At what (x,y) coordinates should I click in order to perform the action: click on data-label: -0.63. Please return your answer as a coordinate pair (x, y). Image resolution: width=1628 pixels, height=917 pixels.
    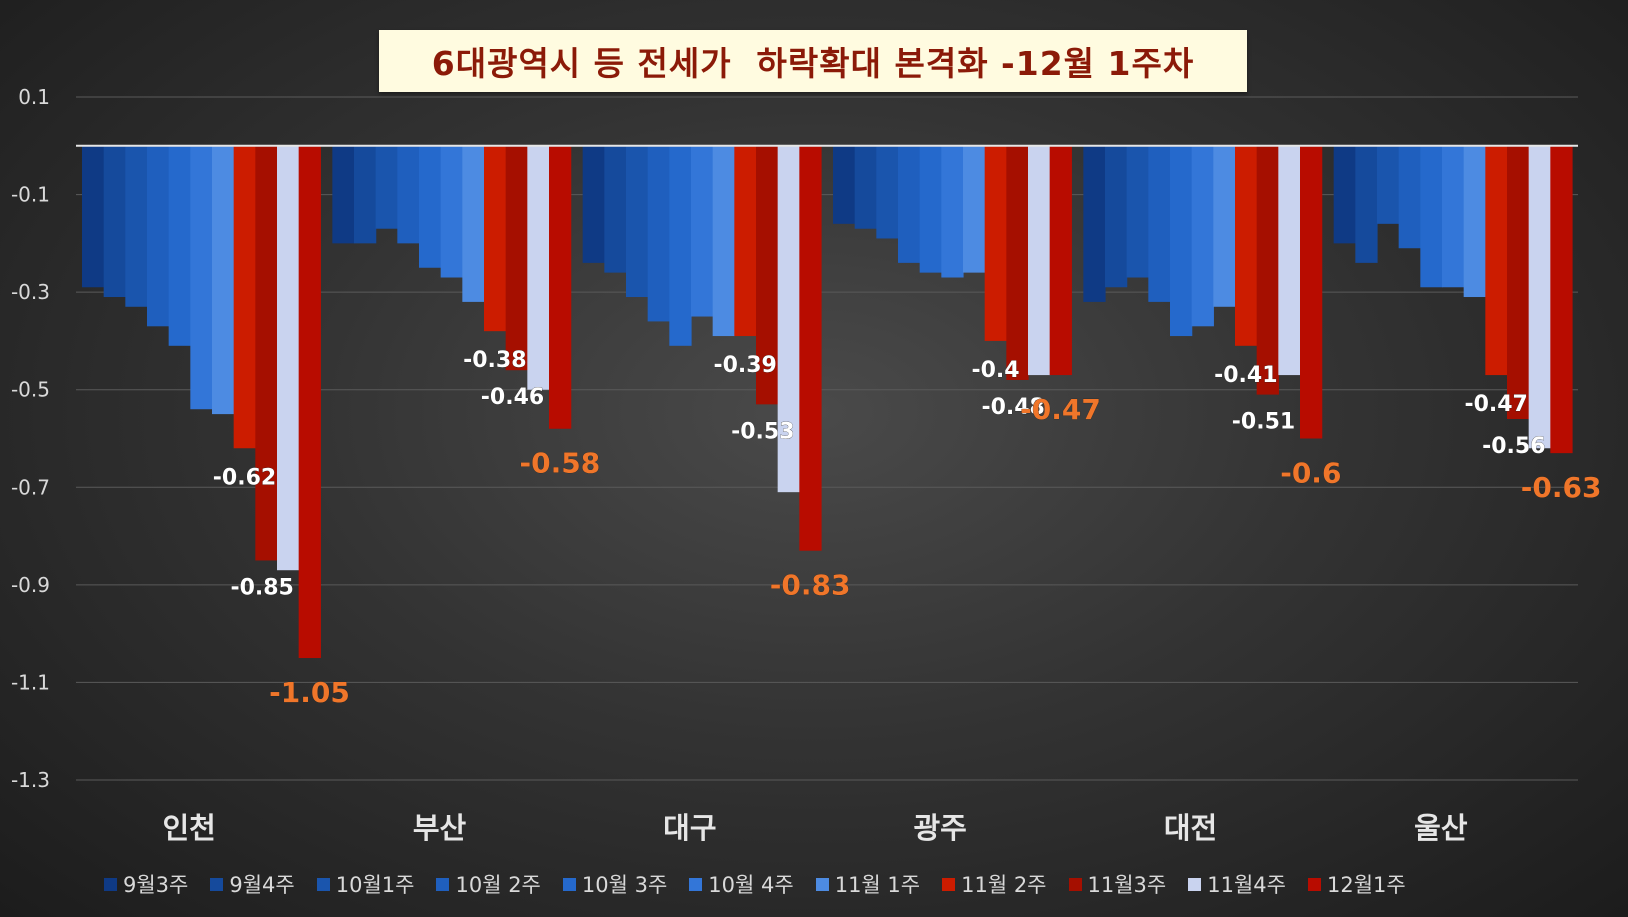
    Looking at the image, I should click on (1561, 487).